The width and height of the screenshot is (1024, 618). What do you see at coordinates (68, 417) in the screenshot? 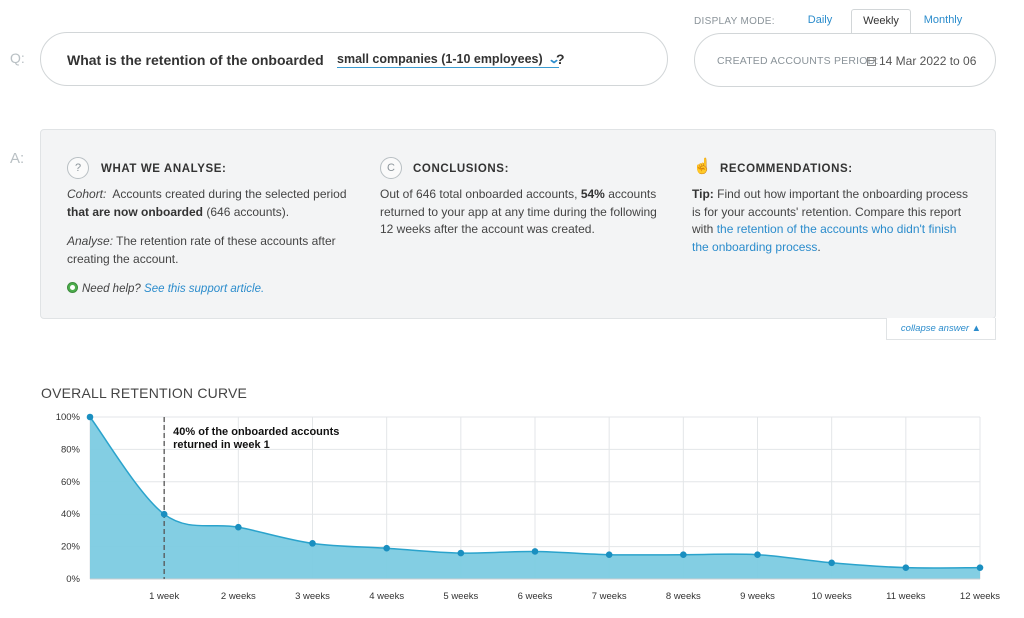
I see `y-tick-label: 100%` at bounding box center [68, 417].